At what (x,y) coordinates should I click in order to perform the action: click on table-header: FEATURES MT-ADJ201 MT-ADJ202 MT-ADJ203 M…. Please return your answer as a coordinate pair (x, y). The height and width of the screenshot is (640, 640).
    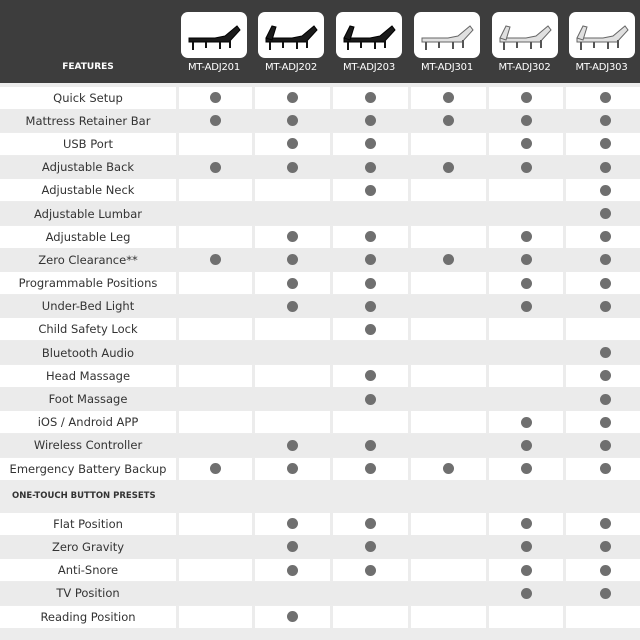
    Looking at the image, I should click on (320, 41).